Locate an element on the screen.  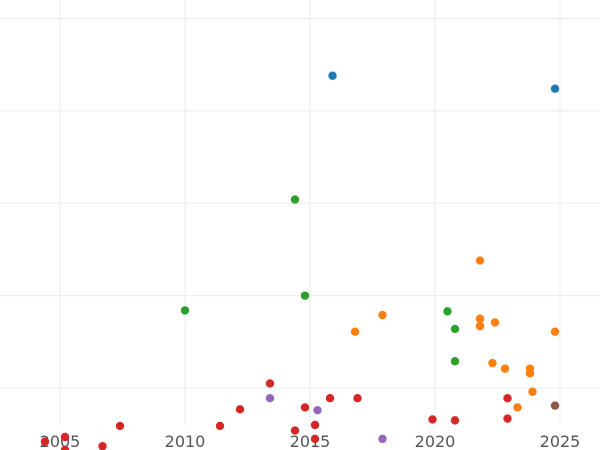
x-axis-ticks: 2005 2010 2015 2020 2025 is located at coordinates (310, 441).